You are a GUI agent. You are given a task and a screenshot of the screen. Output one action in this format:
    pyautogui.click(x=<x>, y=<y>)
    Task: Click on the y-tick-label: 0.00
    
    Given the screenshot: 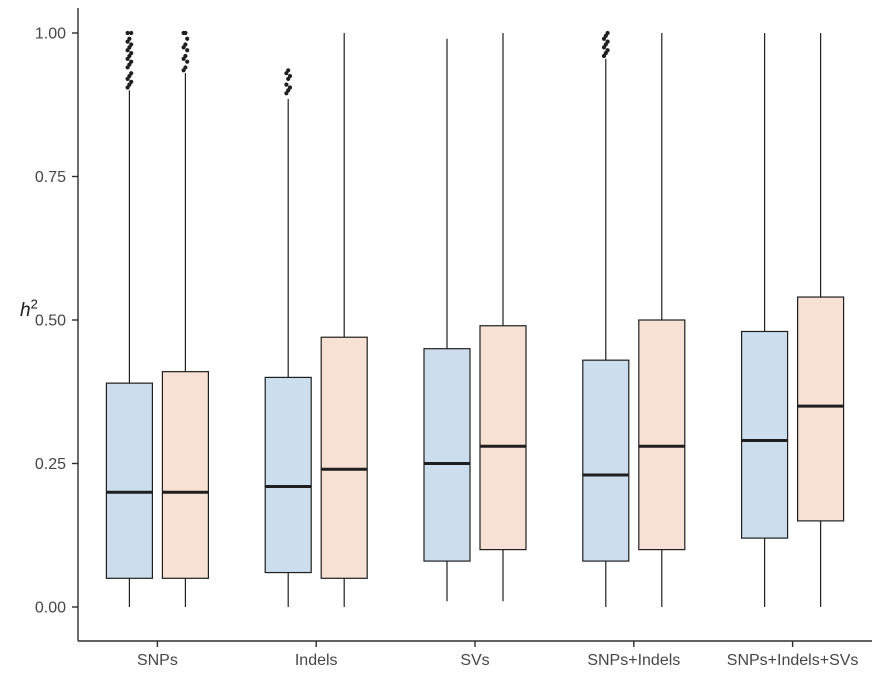 What is the action you would take?
    pyautogui.click(x=50, y=608)
    